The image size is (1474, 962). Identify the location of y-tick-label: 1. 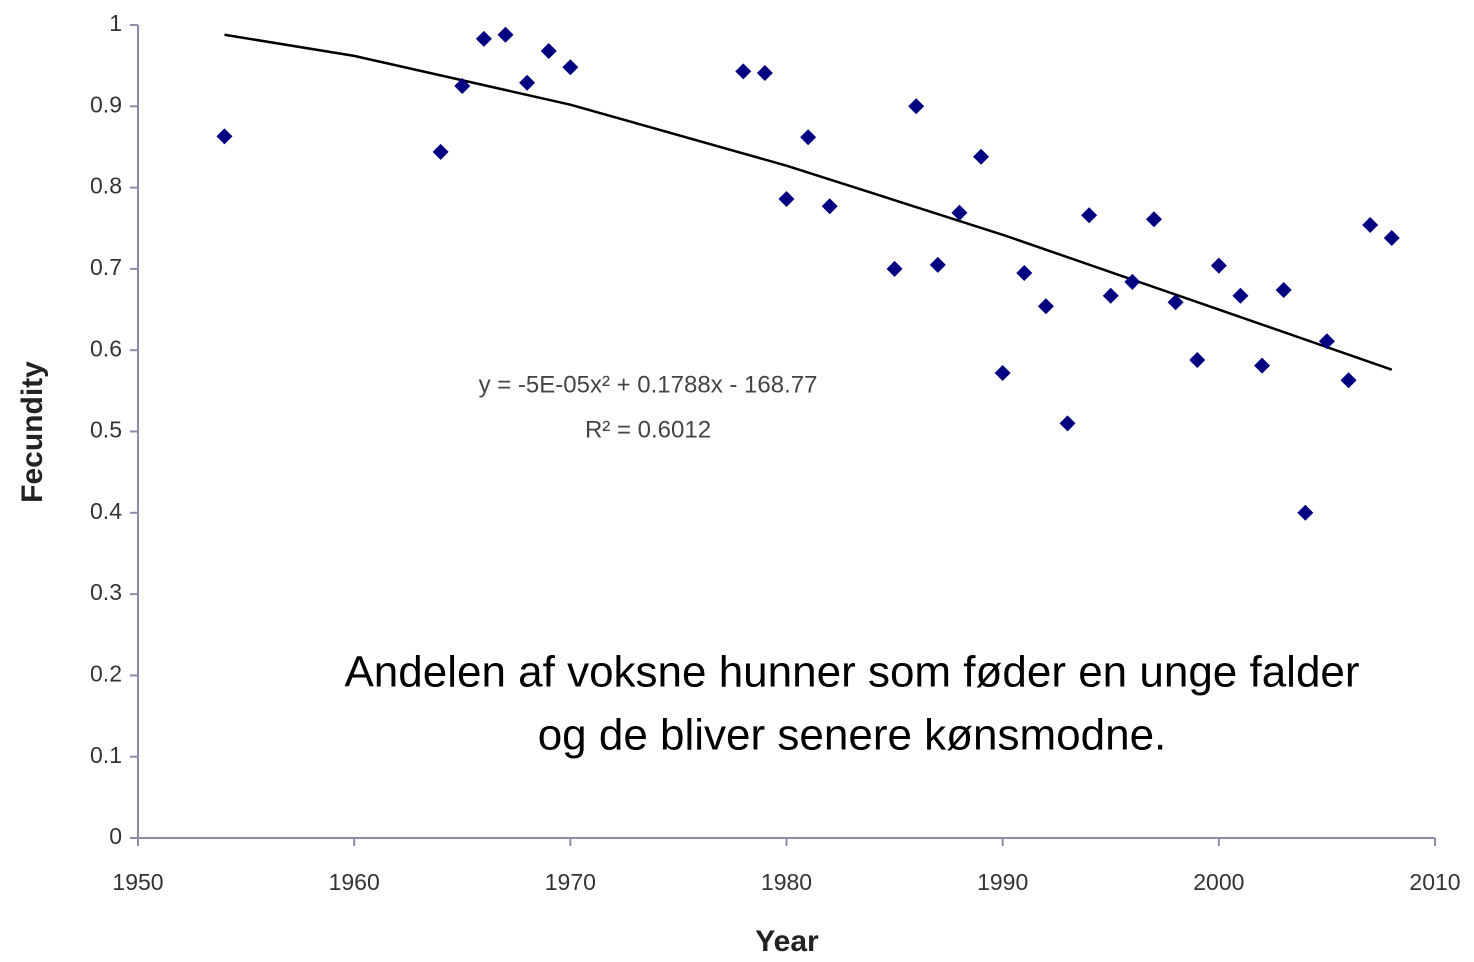
(115, 23).